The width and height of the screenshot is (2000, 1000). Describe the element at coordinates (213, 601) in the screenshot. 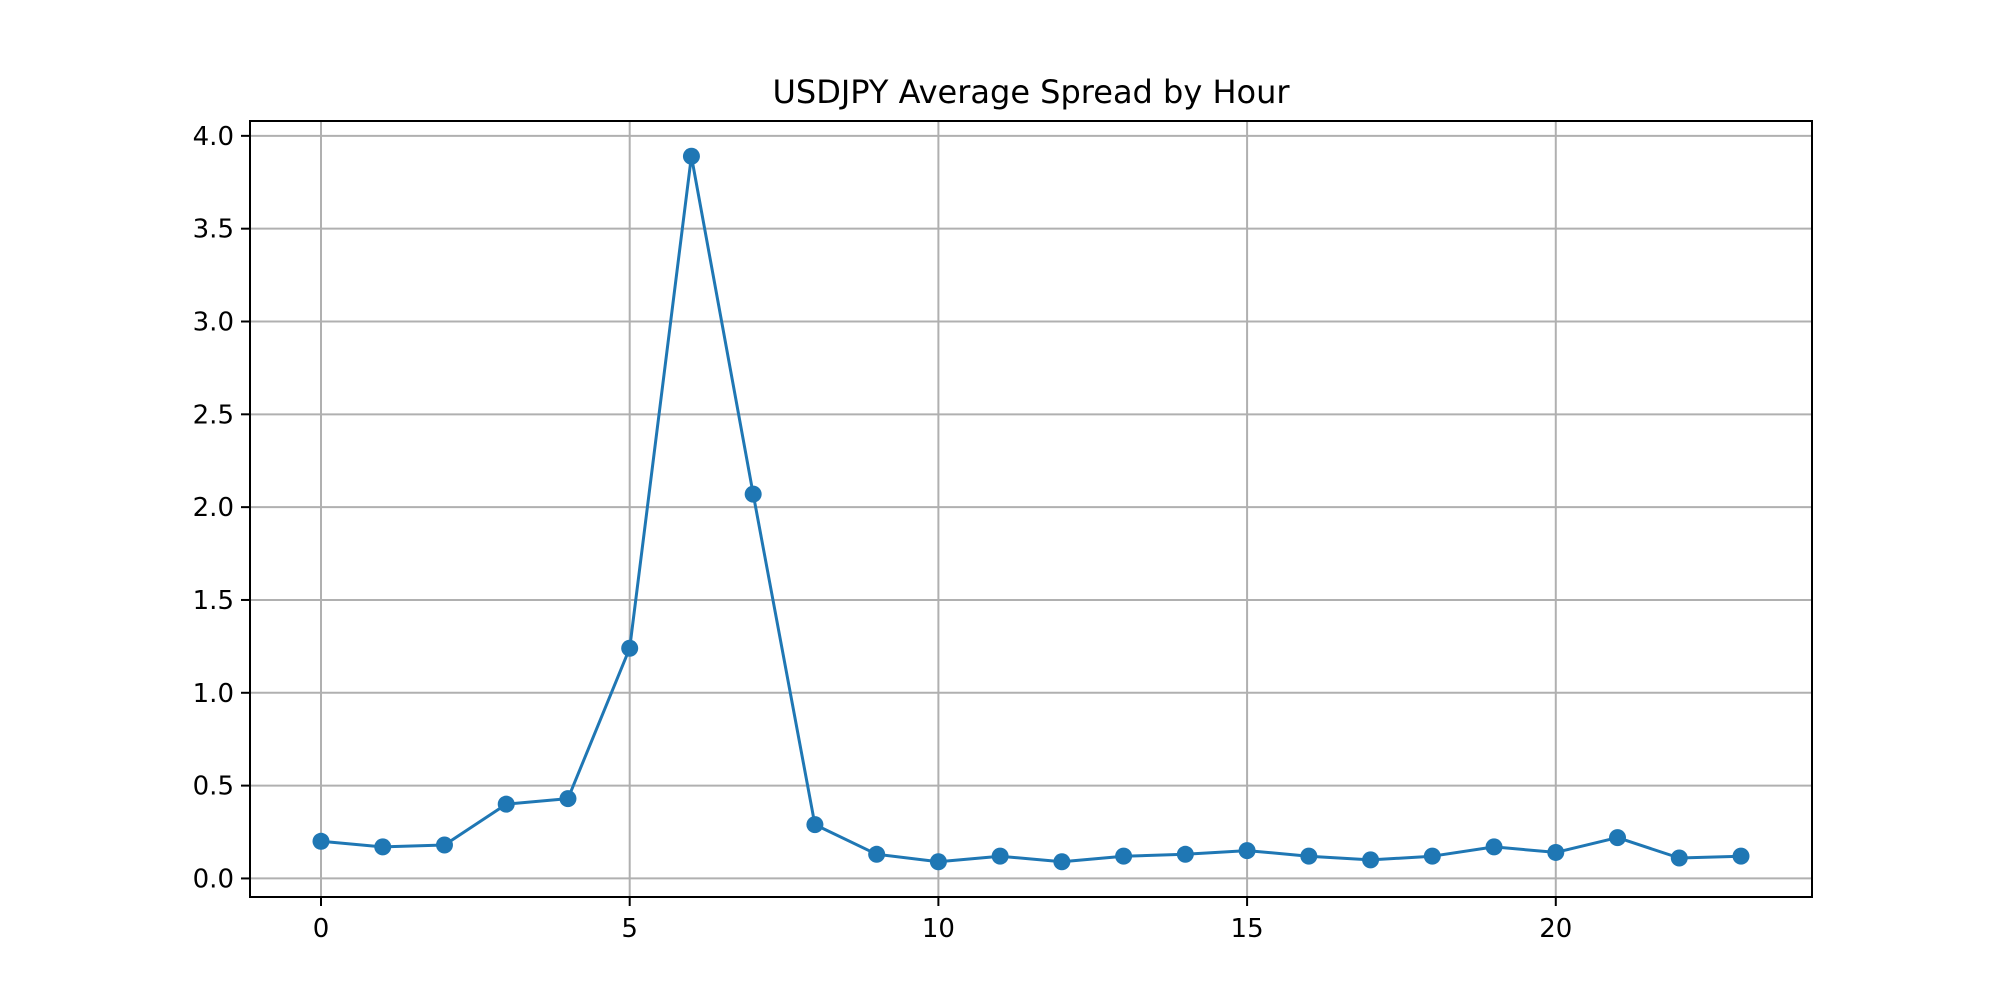

I see `y-tick-label: 1.5` at that location.